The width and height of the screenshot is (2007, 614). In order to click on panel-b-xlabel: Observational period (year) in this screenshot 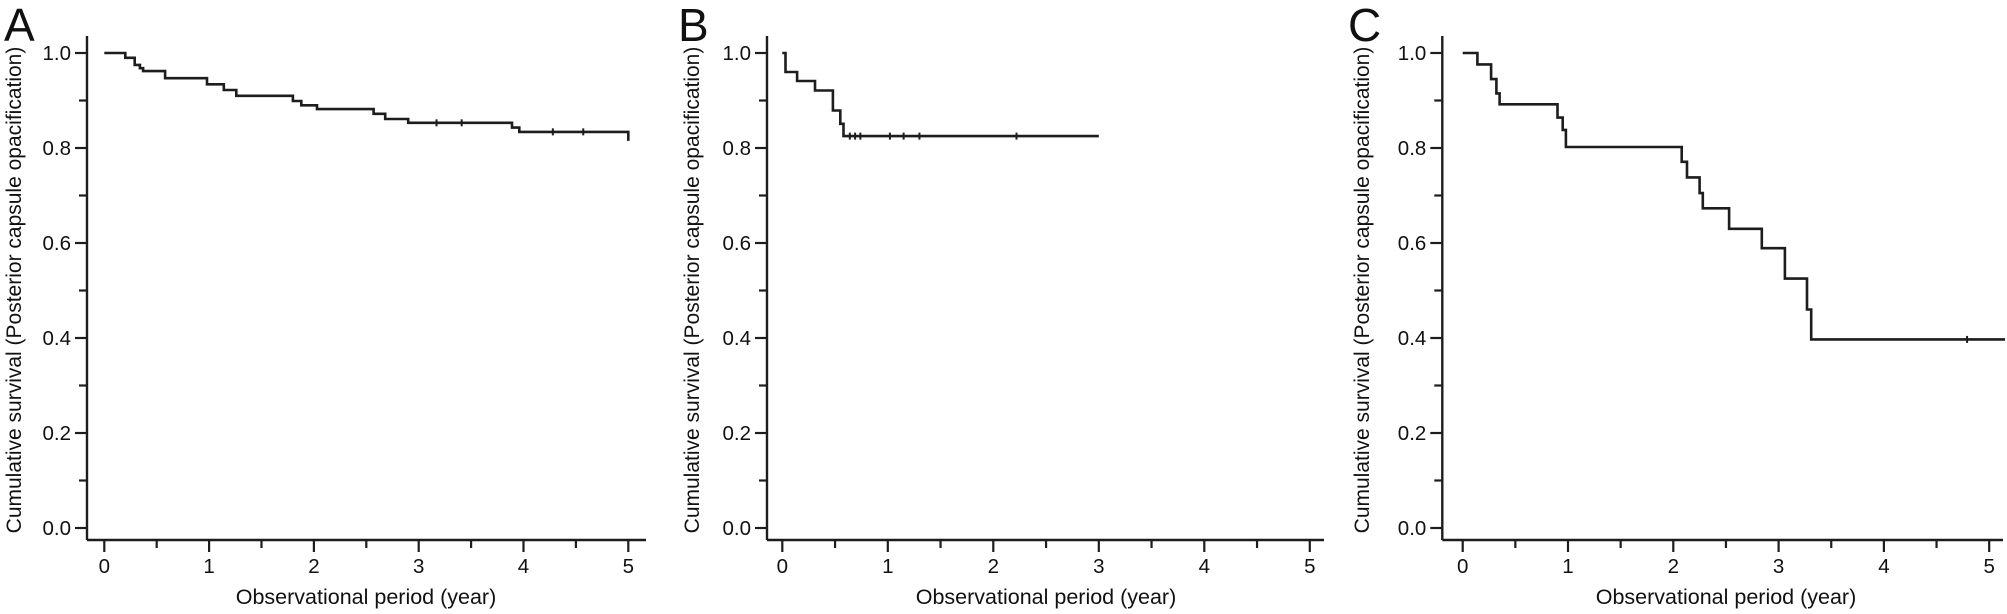, I will do `click(1046, 597)`.